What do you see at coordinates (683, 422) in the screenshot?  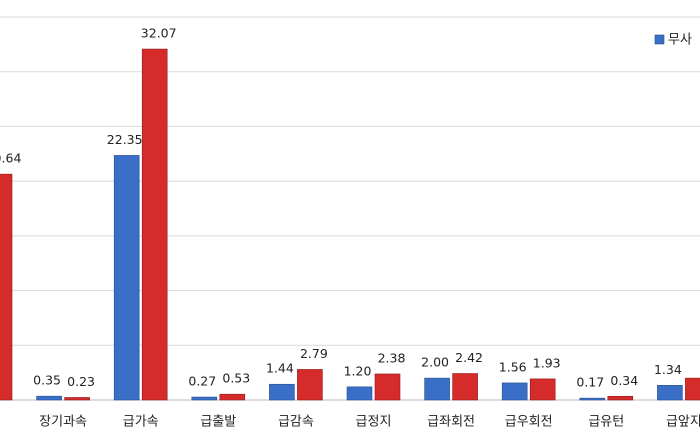 I see `x-tick-label: 급앞지` at bounding box center [683, 422].